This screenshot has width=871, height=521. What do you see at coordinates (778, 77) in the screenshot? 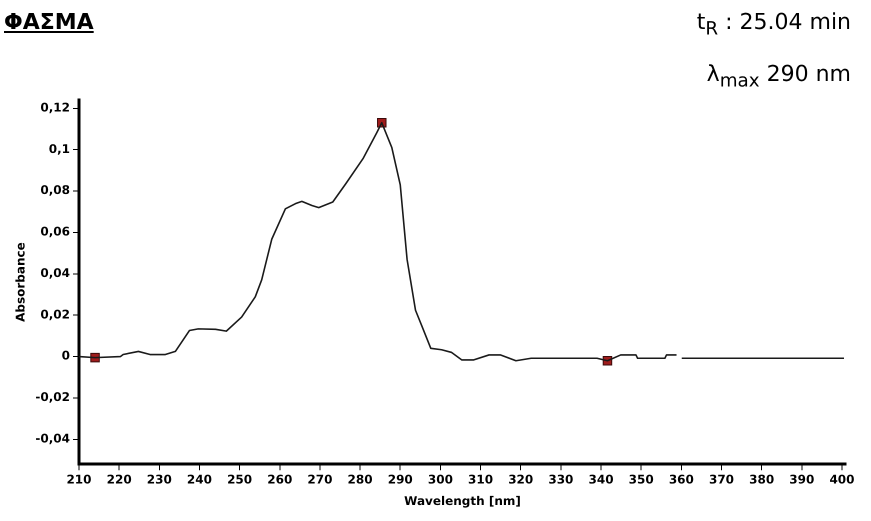
I see `text: λ$_{max}$ 290 nm` at bounding box center [778, 77].